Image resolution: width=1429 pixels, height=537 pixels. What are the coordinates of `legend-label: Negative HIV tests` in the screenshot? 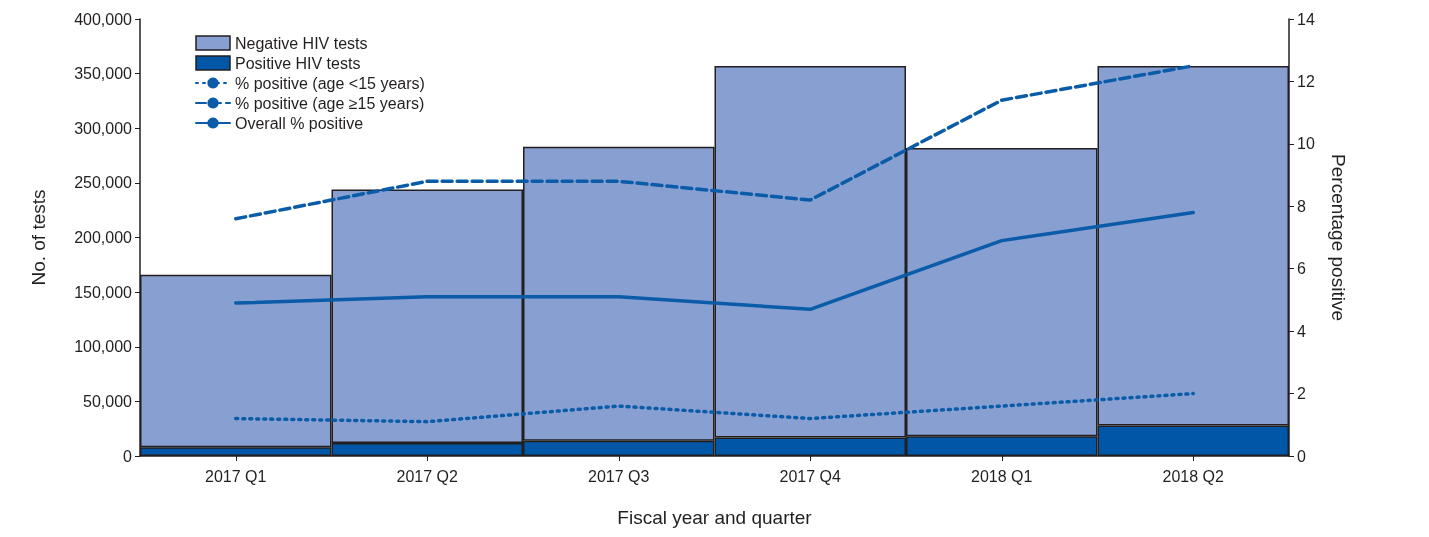 It's located at (301, 43).